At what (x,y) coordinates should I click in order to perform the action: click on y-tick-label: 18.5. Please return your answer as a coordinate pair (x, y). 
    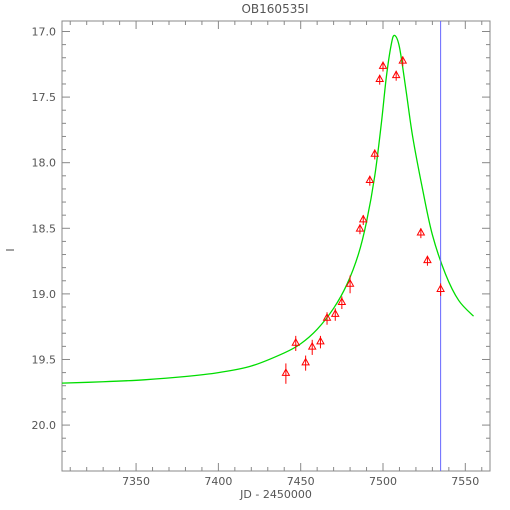
    Looking at the image, I should click on (44, 228).